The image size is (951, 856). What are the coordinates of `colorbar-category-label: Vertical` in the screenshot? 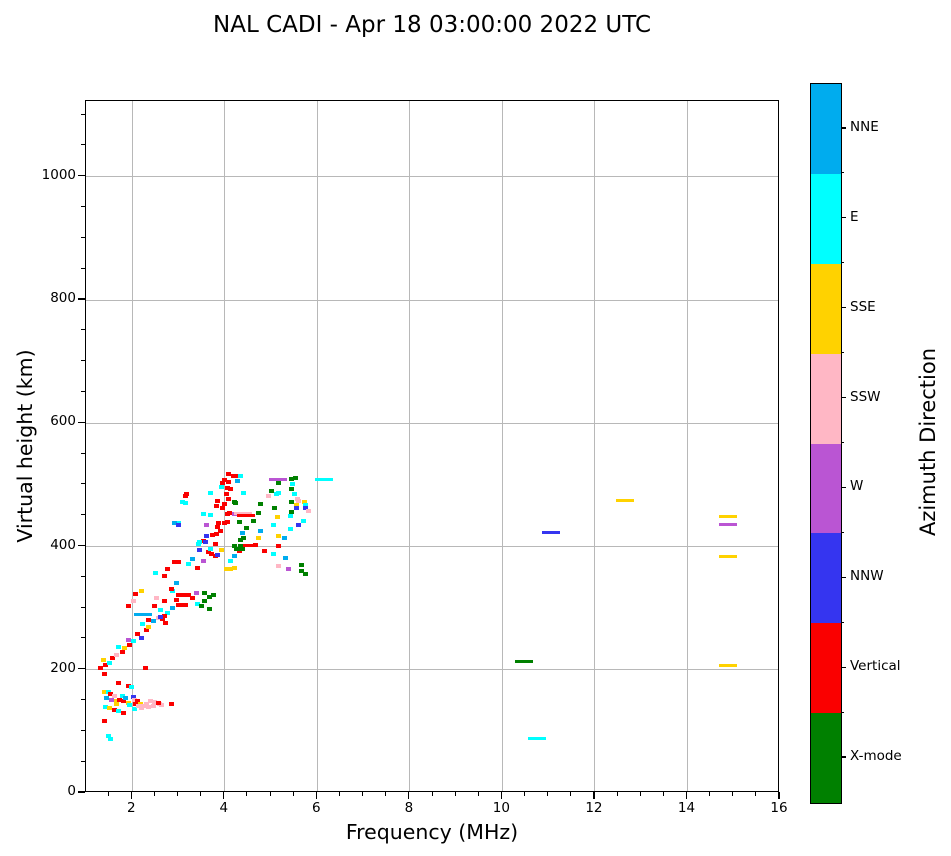 It's located at (875, 666).